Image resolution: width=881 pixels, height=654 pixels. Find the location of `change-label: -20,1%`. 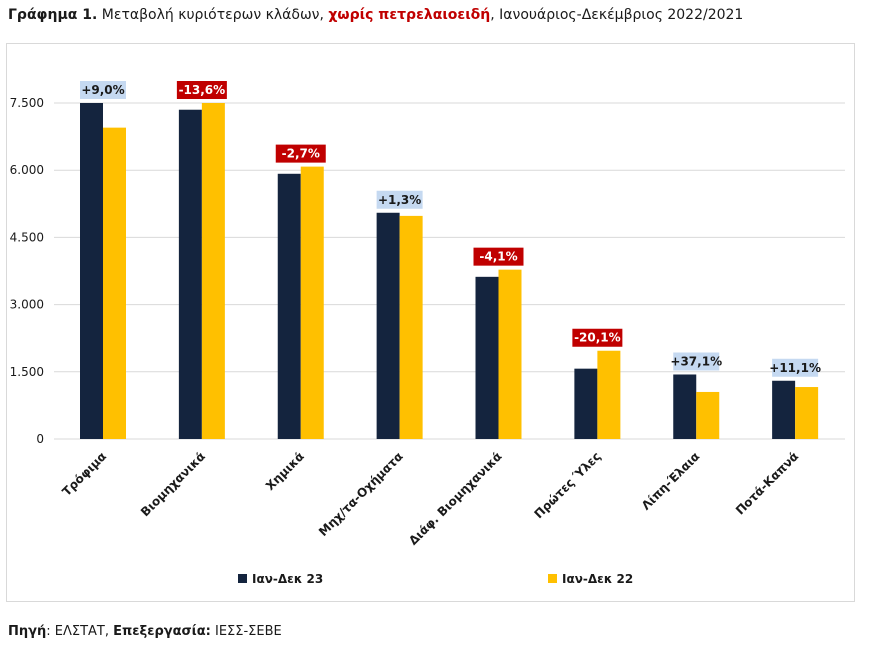

change-label: -20,1% is located at coordinates (597, 338).